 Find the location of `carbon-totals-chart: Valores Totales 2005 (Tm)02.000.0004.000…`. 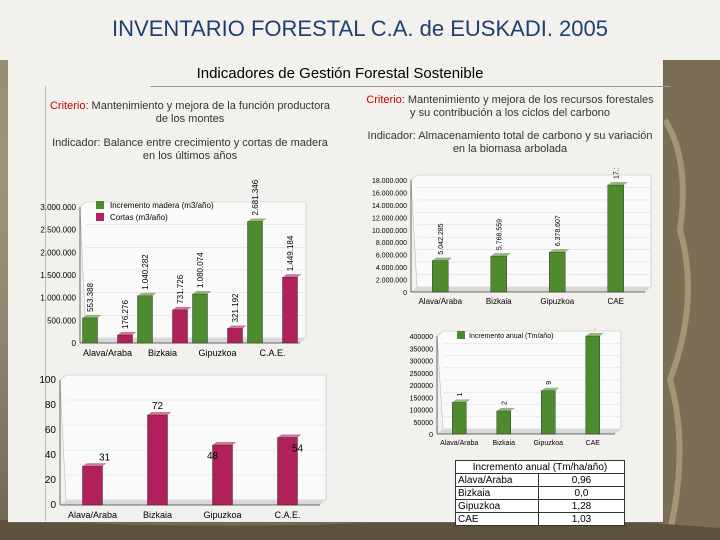

carbon-totals-chart: Valores Totales 2005 (Tm)02.000.0004.000… is located at coordinates (512, 237).